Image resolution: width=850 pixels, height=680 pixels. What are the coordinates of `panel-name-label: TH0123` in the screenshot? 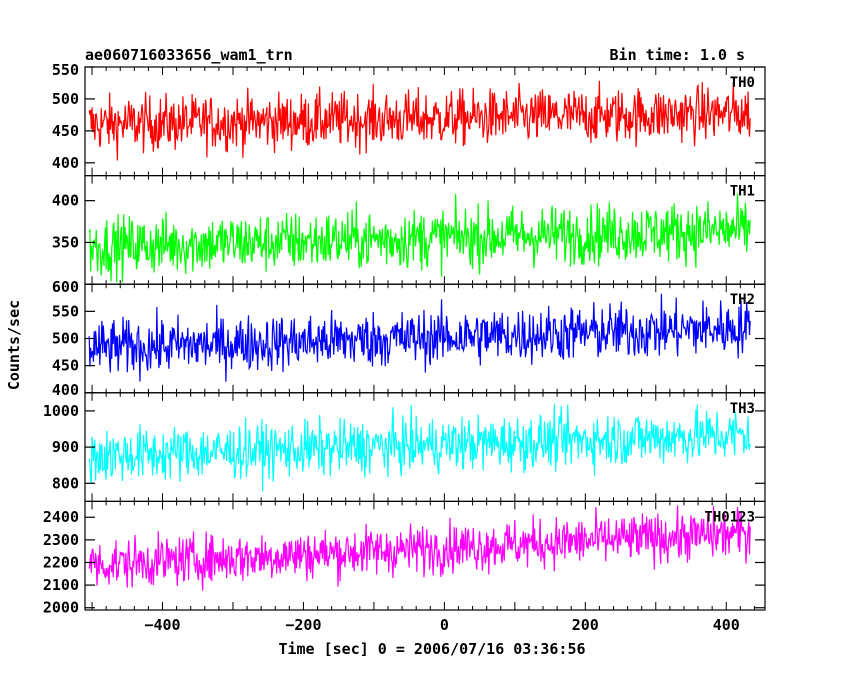 It's located at (729, 517).